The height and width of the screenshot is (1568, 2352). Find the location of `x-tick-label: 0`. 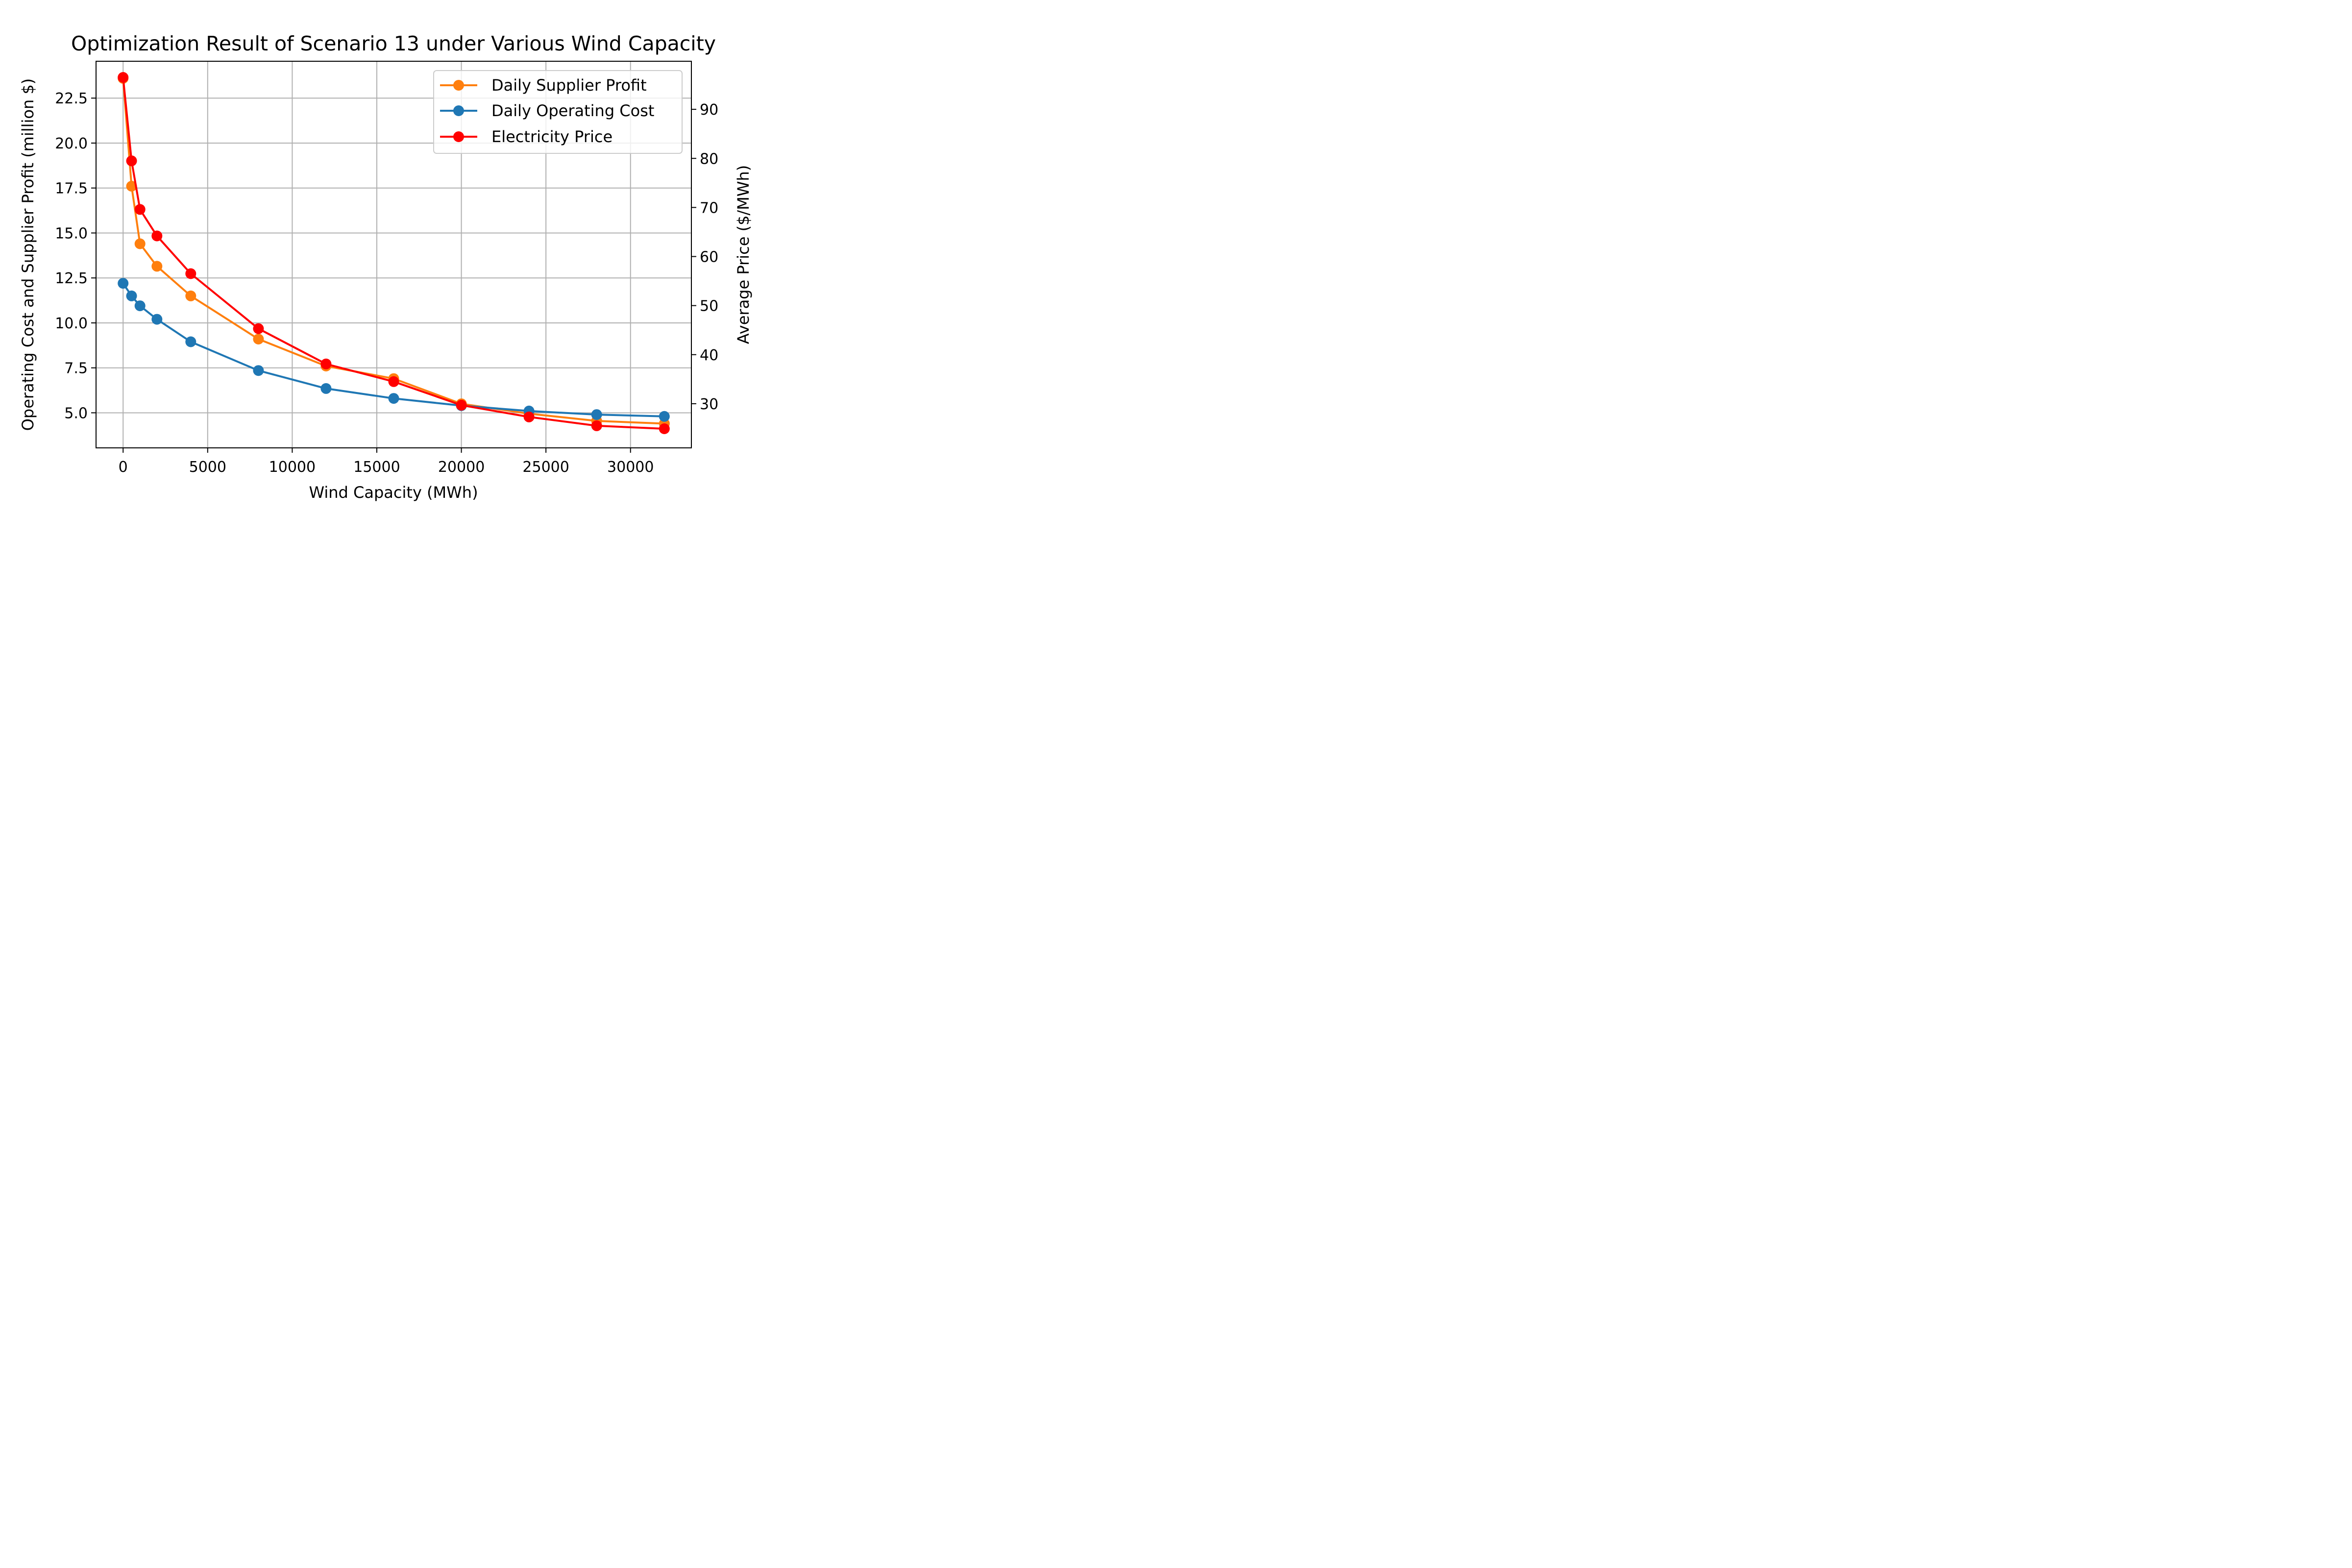

x-tick-label: 0 is located at coordinates (124, 467).